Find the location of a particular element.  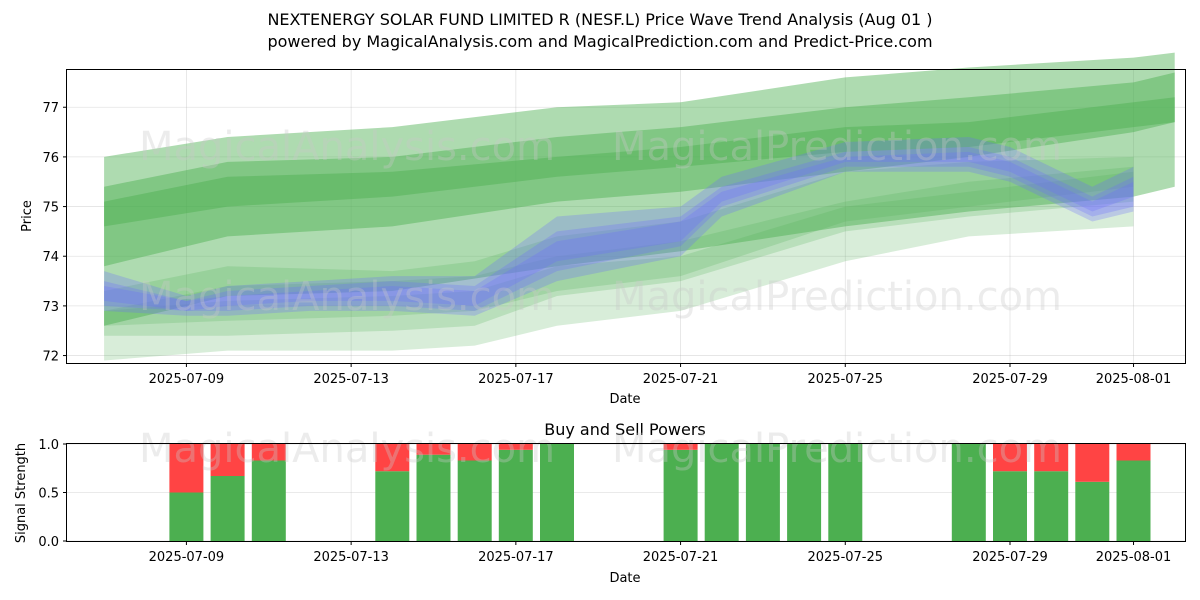

y-tick-label: 1.0 is located at coordinates (48, 445).